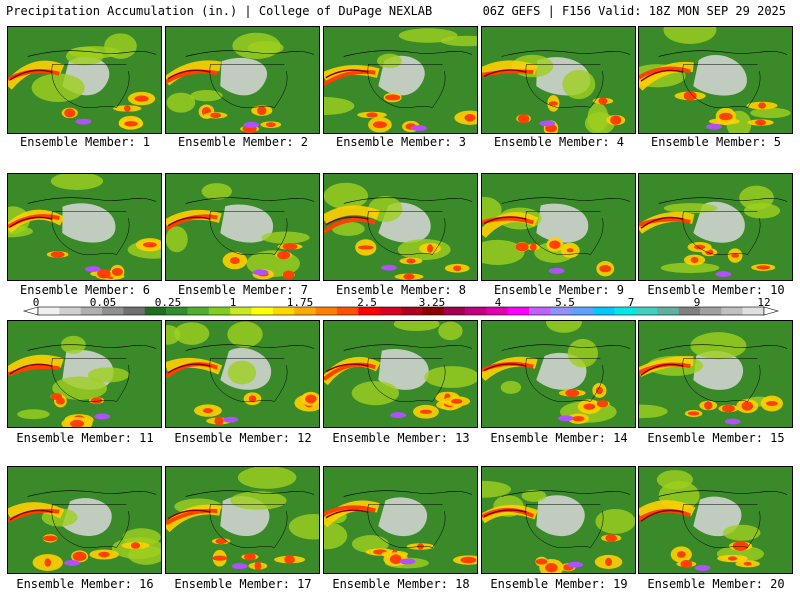 This screenshot has height=600, width=800. I want to click on colorbar-tick-label: 12, so click(764, 302).